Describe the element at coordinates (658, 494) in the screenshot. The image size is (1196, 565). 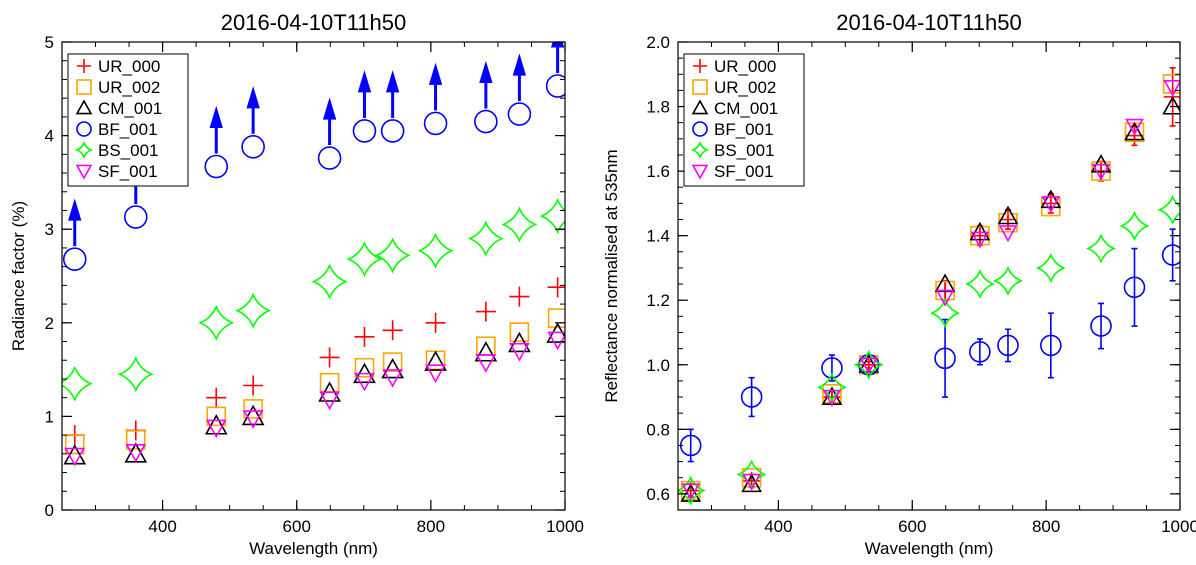
I see `y-tick-label: 0.6` at that location.